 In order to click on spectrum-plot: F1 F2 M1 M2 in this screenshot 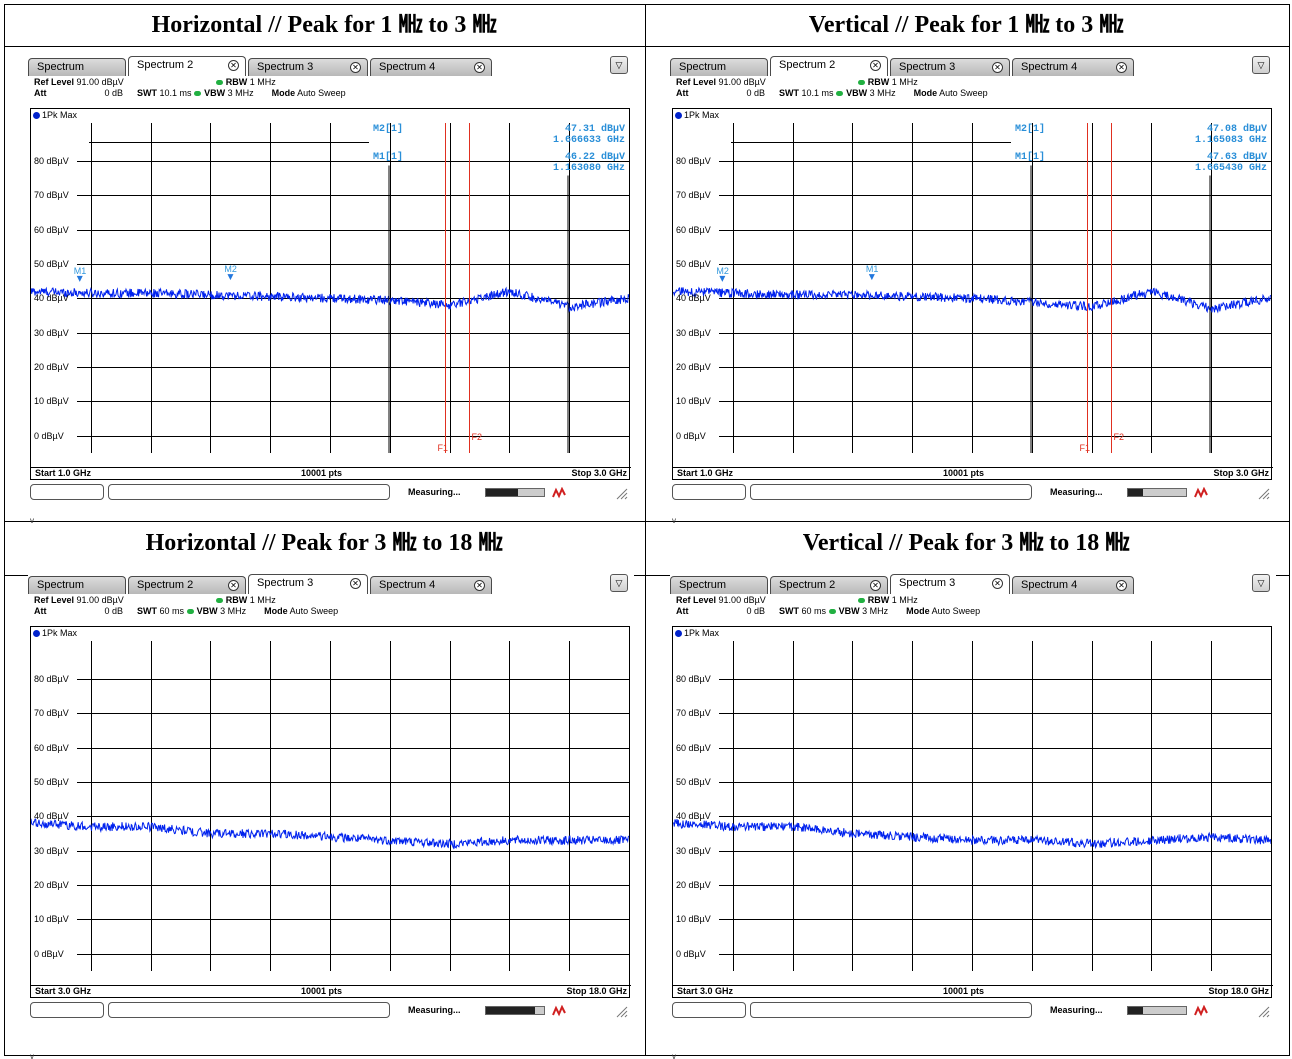, I will do `click(330, 288)`.